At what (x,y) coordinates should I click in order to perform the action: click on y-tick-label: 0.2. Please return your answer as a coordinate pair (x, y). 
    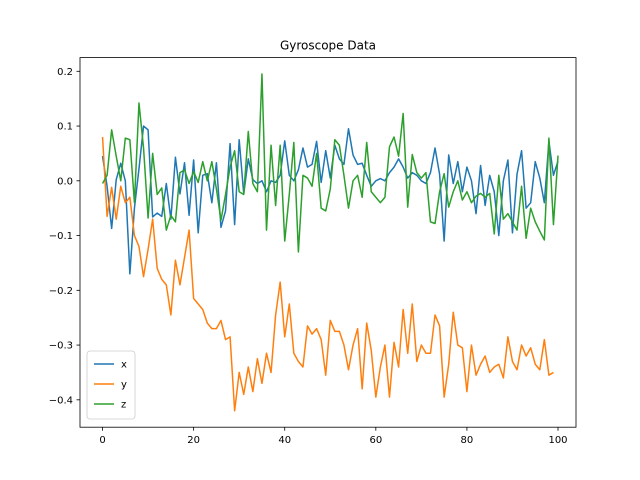
    Looking at the image, I should click on (65, 72).